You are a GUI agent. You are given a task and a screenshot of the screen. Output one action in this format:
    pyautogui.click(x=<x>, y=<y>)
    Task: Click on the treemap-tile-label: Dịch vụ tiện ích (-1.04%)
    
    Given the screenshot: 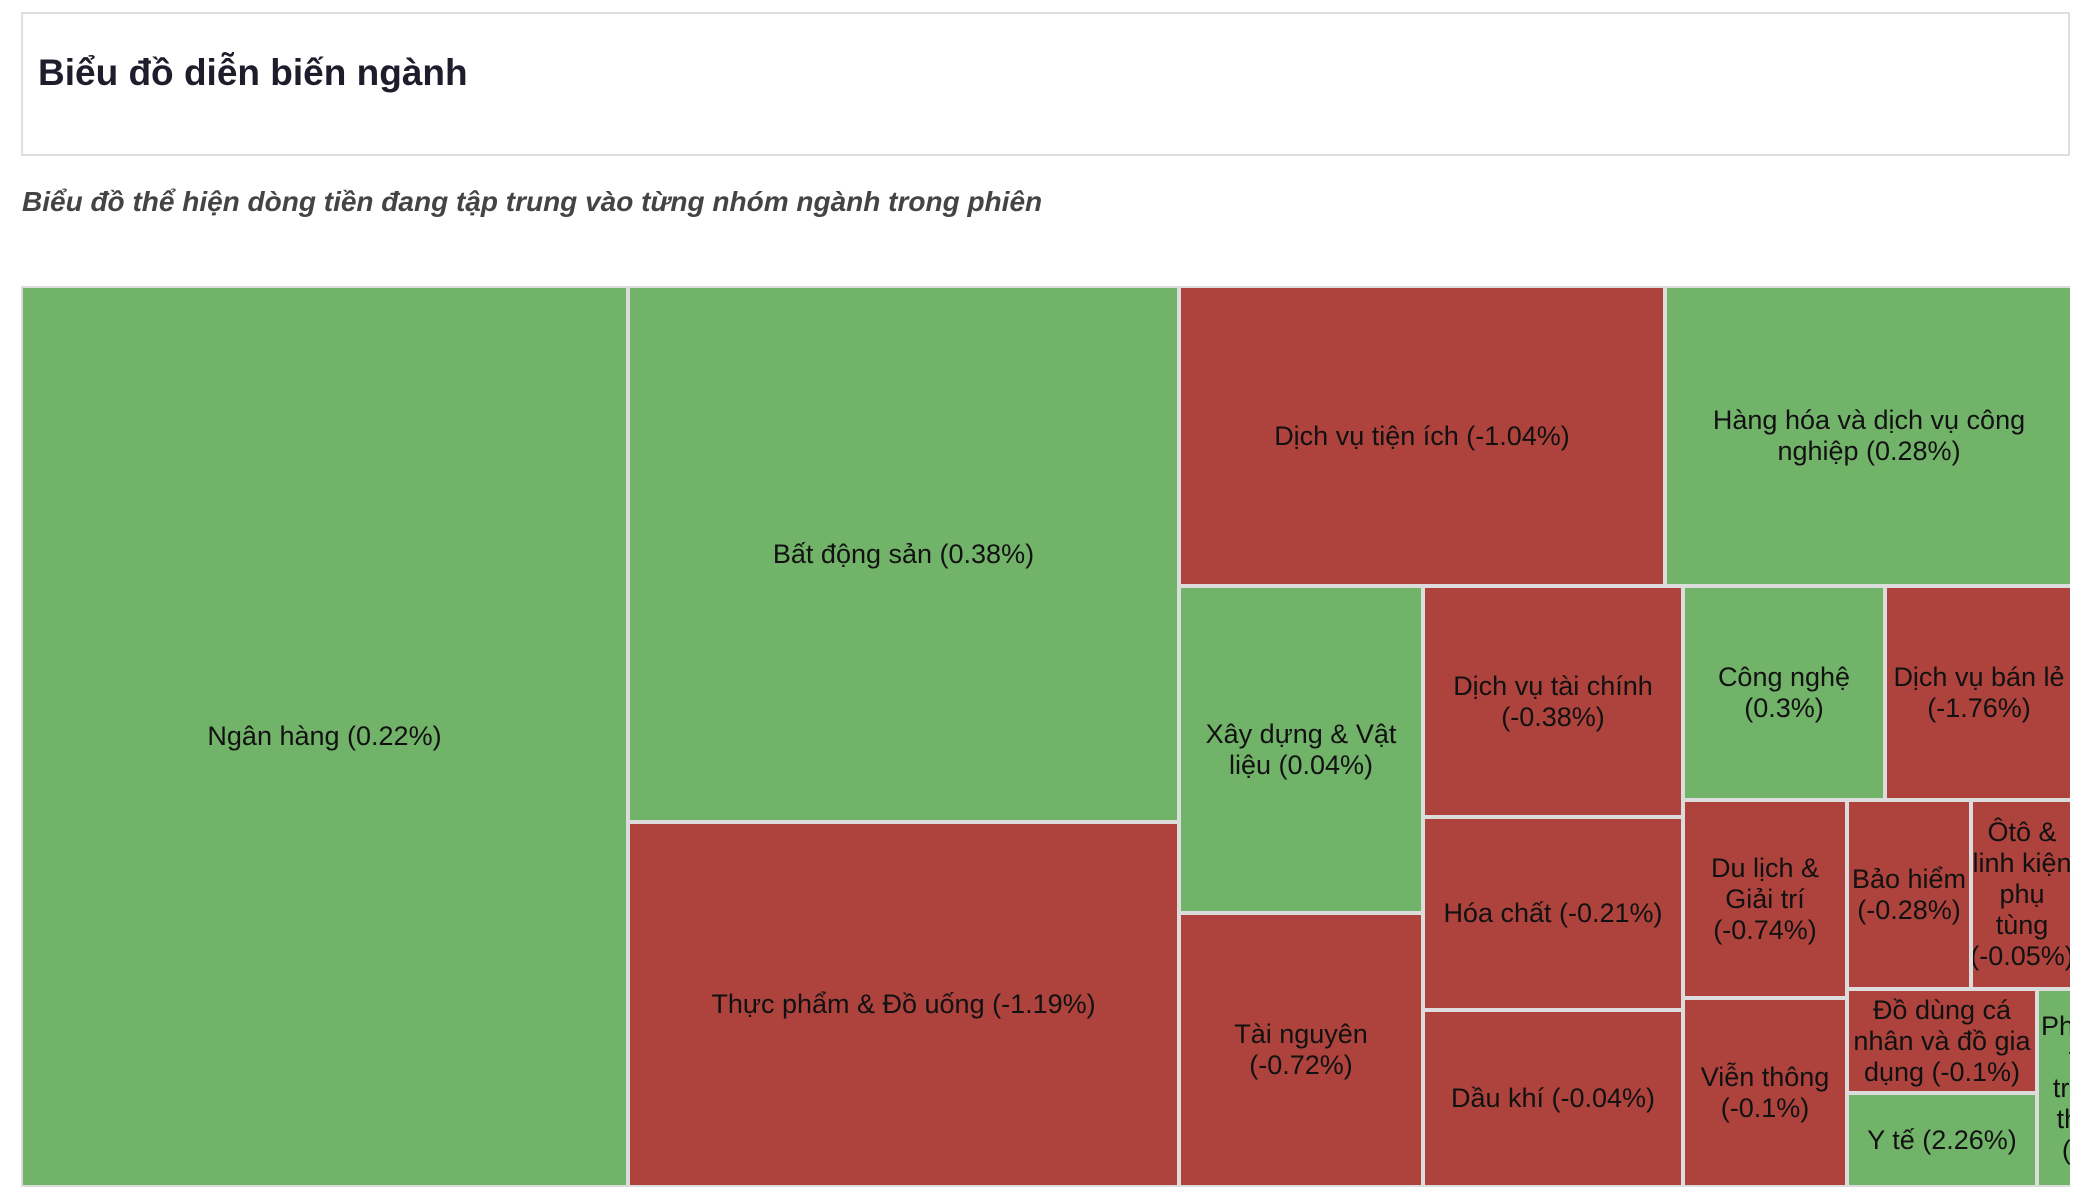 What is the action you would take?
    pyautogui.click(x=1422, y=435)
    